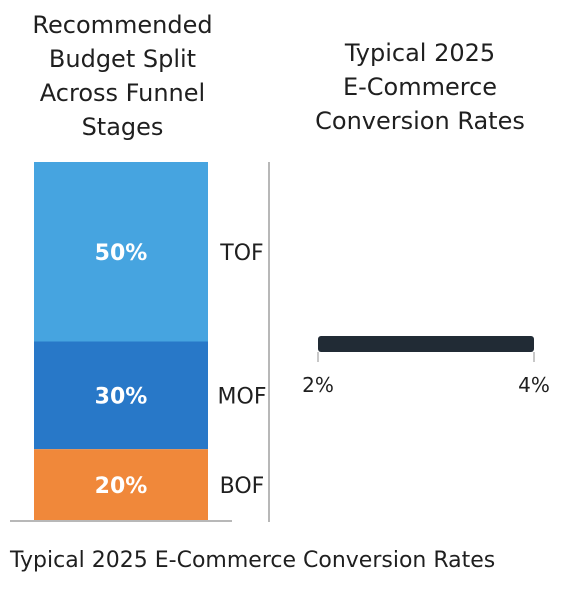 The height and width of the screenshot is (608, 562). I want to click on conversion-tick-label-2: 4%, so click(534, 385).